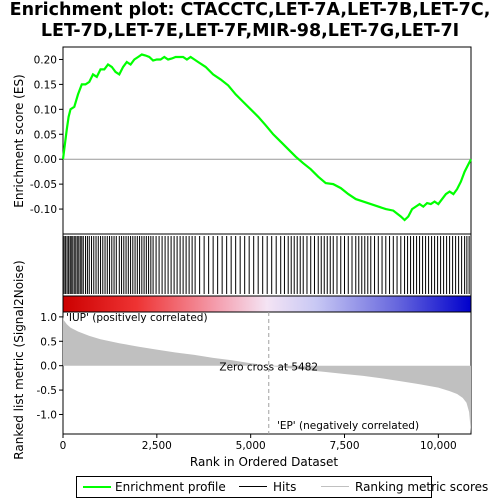 The width and height of the screenshot is (500, 500). I want to click on es-y-tick-label: 0.20, so click(45, 60).